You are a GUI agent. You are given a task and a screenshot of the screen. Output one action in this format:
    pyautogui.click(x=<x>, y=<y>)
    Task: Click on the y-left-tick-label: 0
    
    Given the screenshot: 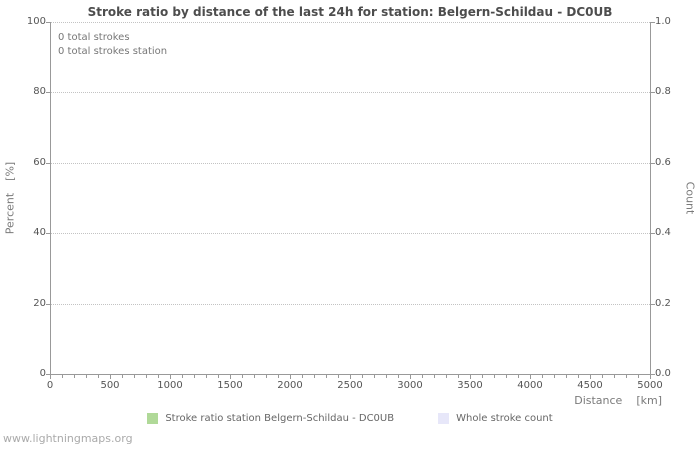 What is the action you would take?
    pyautogui.click(x=42, y=373)
    